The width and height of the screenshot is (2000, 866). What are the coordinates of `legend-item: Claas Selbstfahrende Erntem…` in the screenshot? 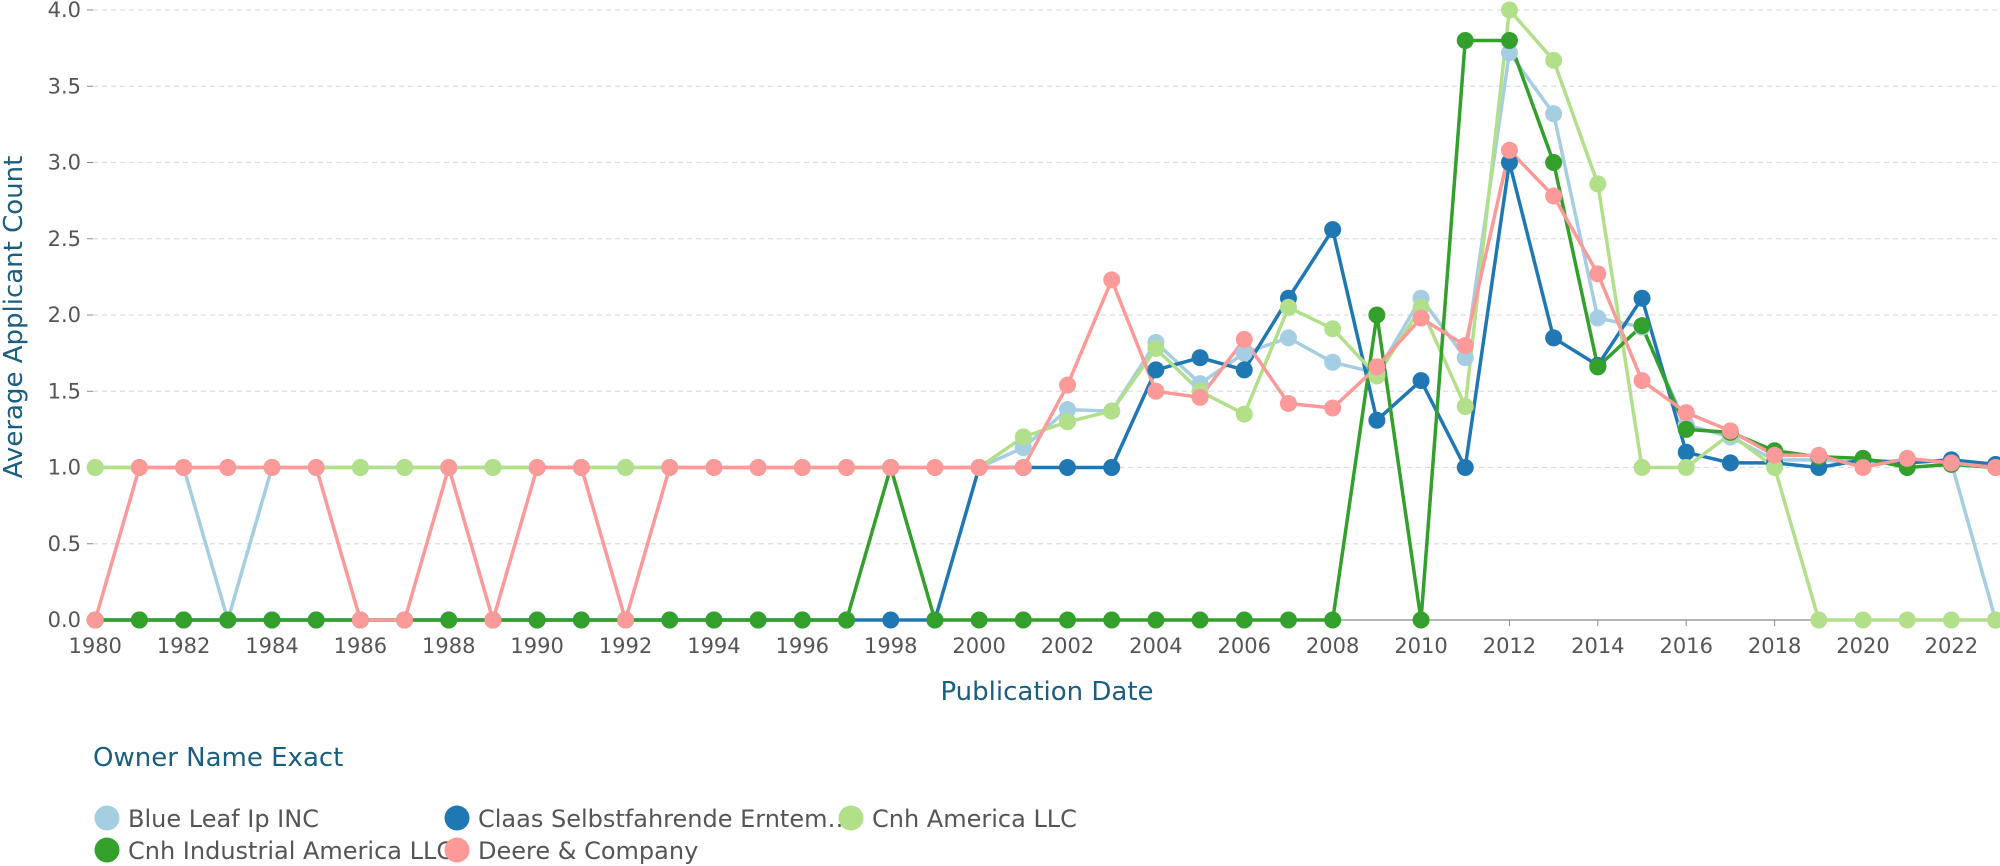 It's located at (648, 819).